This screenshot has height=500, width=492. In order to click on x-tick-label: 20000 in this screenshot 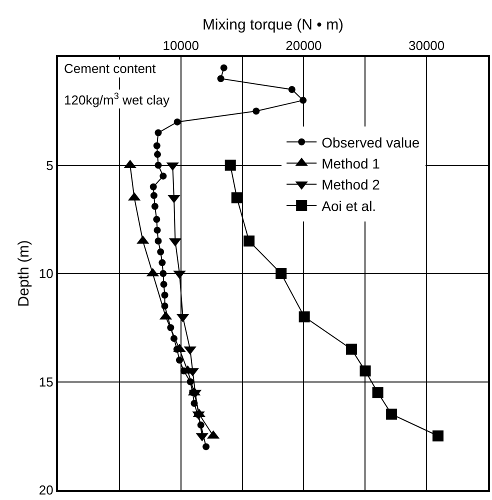, I will do `click(304, 45)`.